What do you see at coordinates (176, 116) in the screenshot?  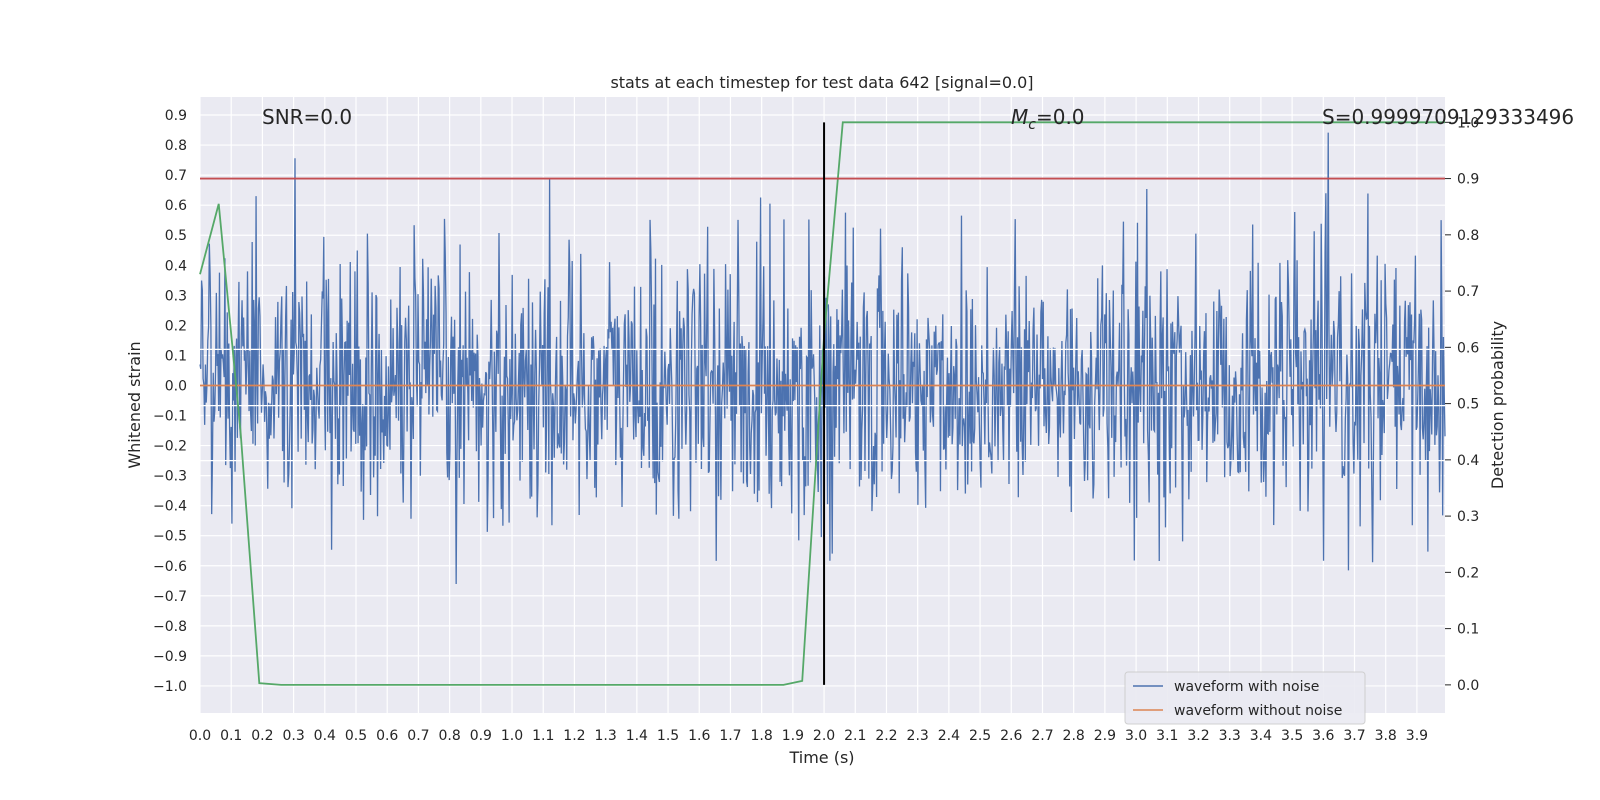 I see `y-tick-label: 0.9` at bounding box center [176, 116].